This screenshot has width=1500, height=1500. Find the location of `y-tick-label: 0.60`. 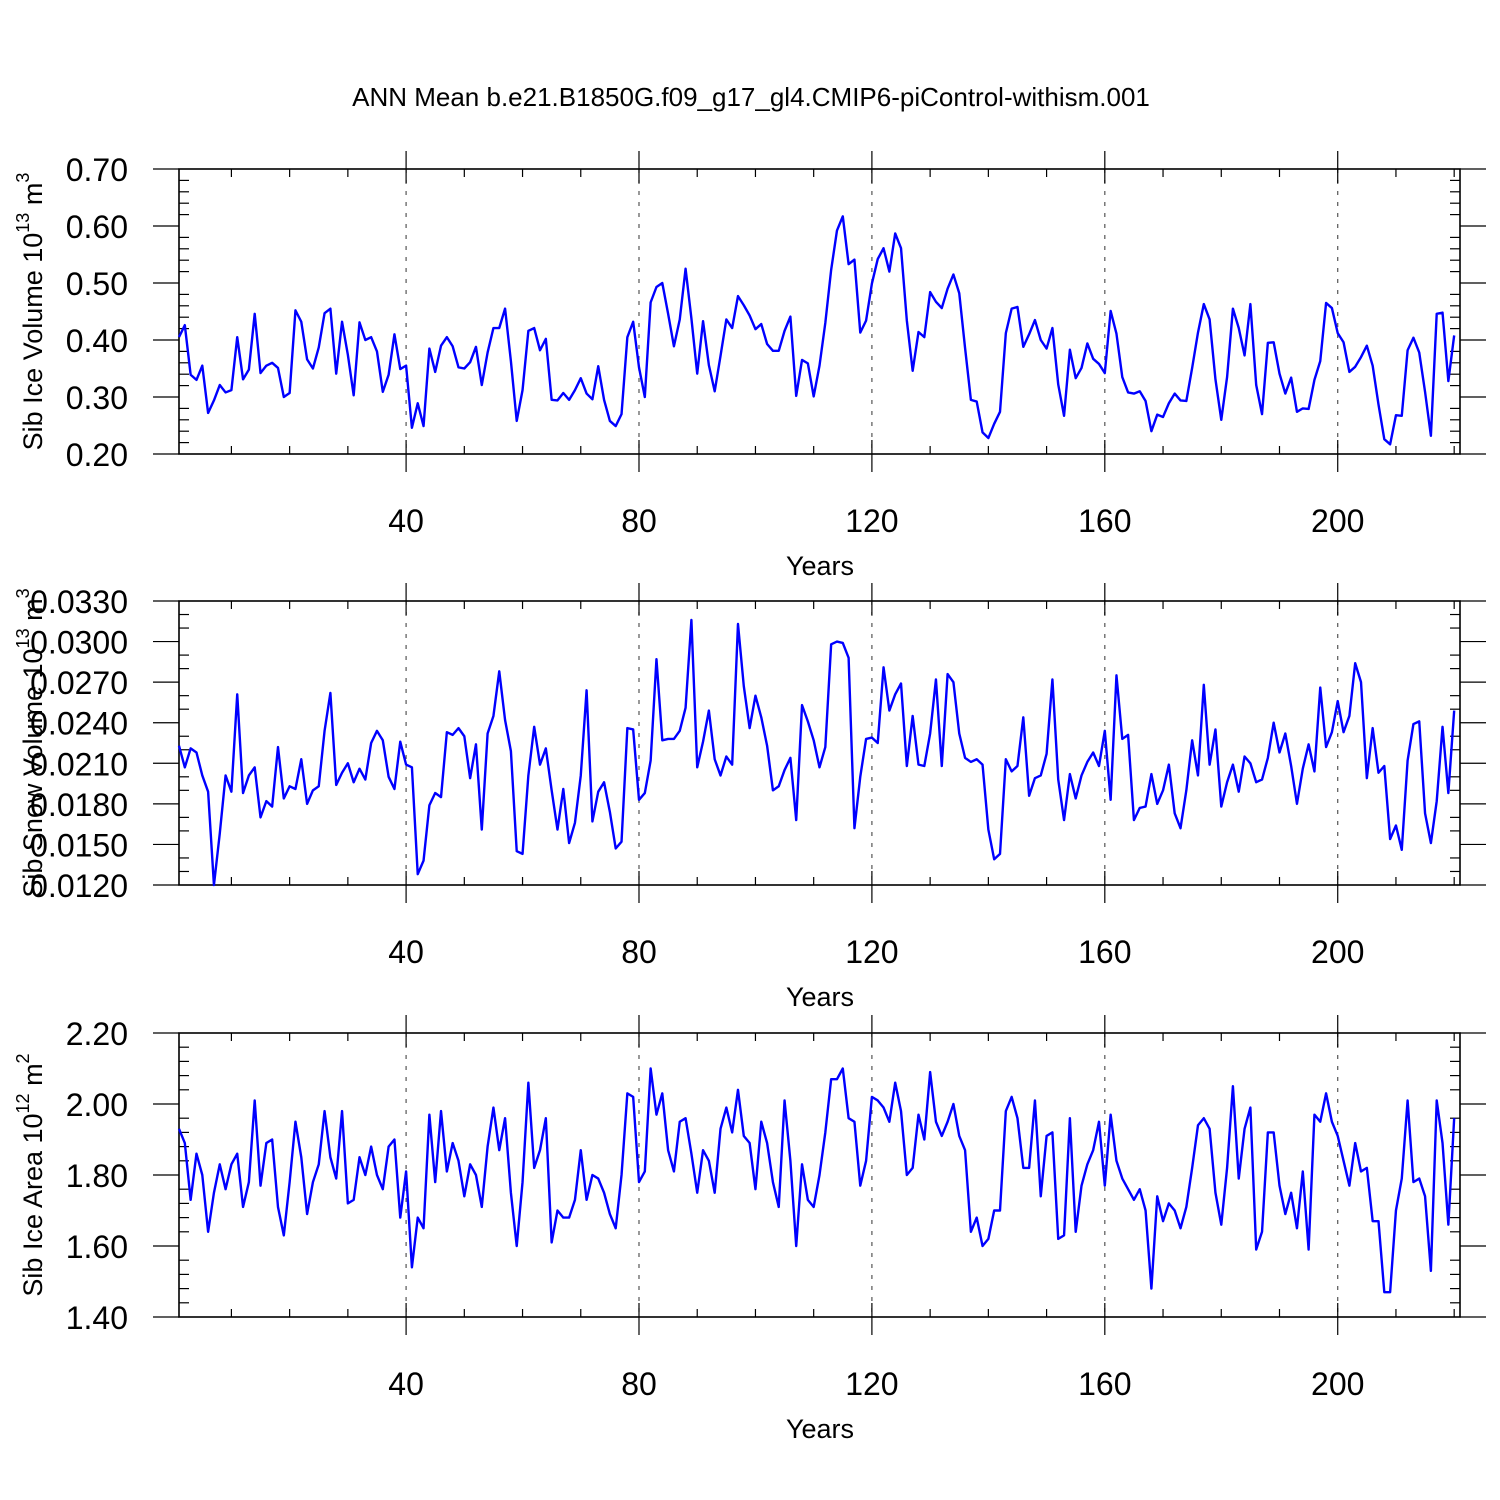

y-tick-label: 0.60 is located at coordinates (97, 227).